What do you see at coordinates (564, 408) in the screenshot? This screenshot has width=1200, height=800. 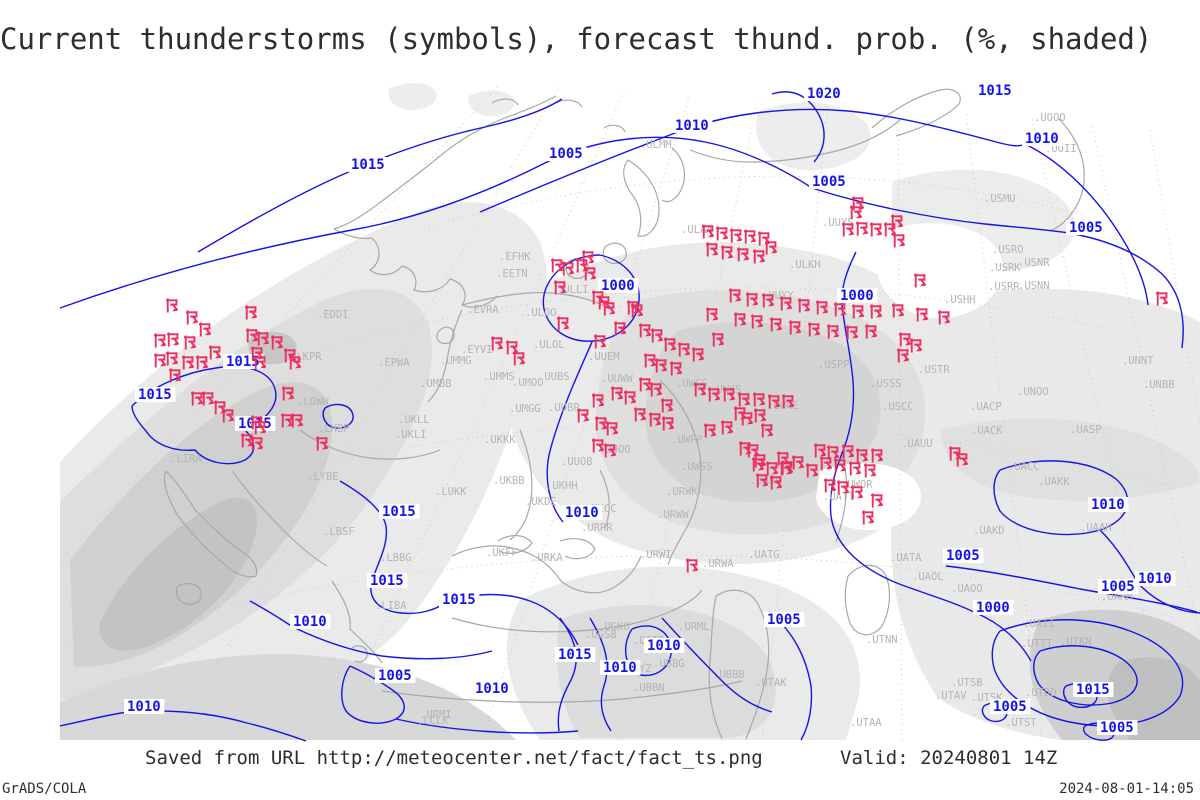 I see `station-label: .UUBP` at bounding box center [564, 408].